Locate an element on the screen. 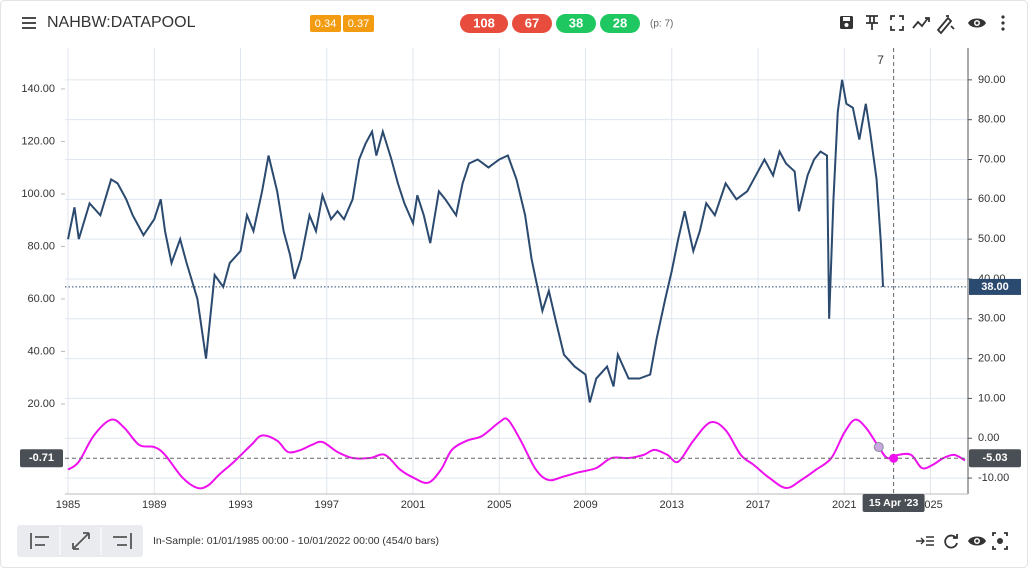 The image size is (1028, 568). more-icon is located at coordinates (1003, 23).